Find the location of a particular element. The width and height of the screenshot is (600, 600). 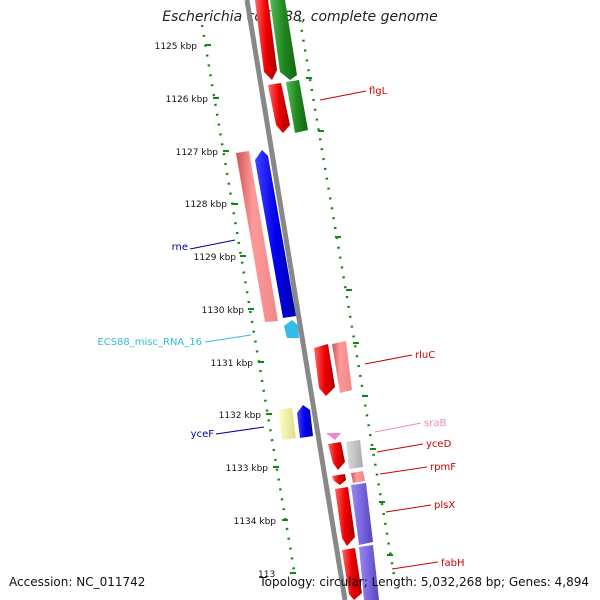

svg-text: yceF is located at coordinates (203, 434).